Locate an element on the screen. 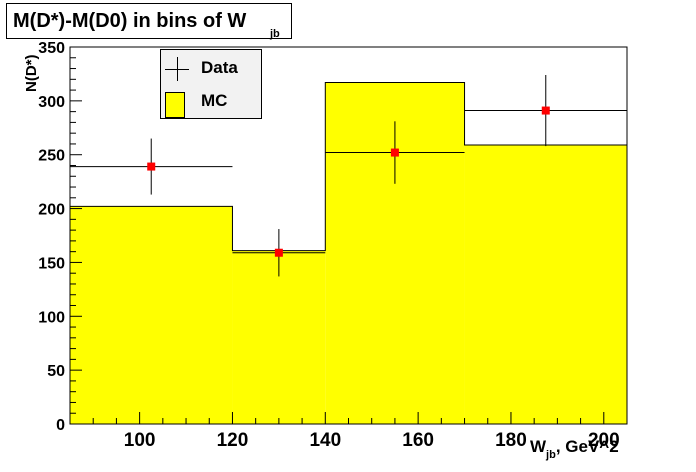 This screenshot has width=696, height=472. x-tick-label: 200 is located at coordinates (604, 440).